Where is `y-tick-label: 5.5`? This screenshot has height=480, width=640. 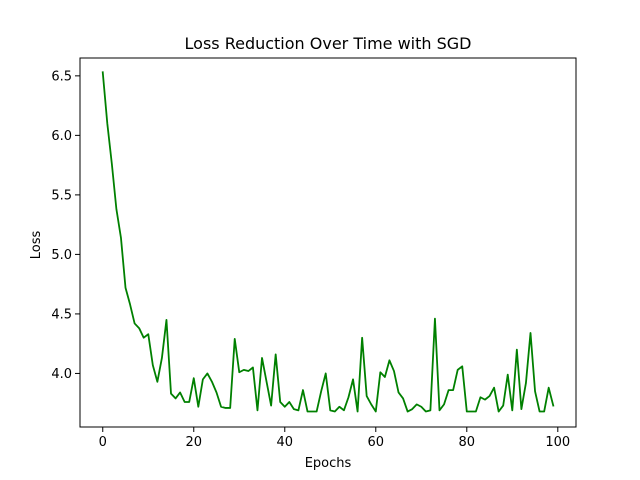
y-tick-label: 5.5 is located at coordinates (61, 195).